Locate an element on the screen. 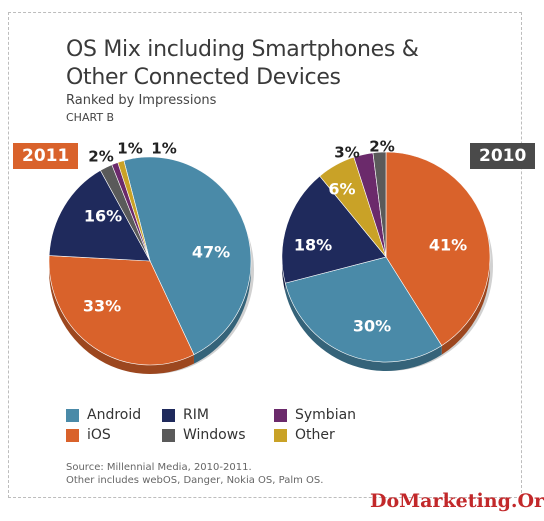 Image resolution: width=544 pixels, height=521 pixels. pie-slice-edge-2010-android is located at coordinates (363, 327).